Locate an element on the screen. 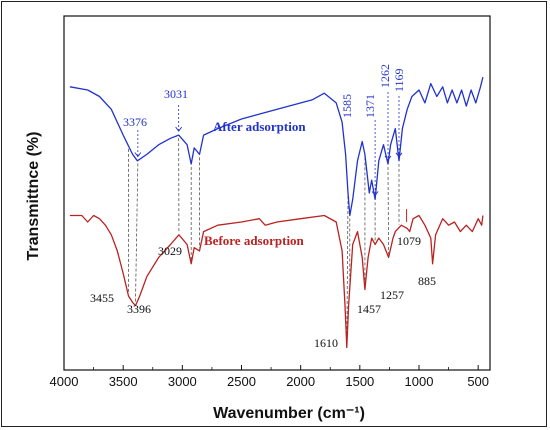  x-tick-label: 3000 is located at coordinates (182, 381).